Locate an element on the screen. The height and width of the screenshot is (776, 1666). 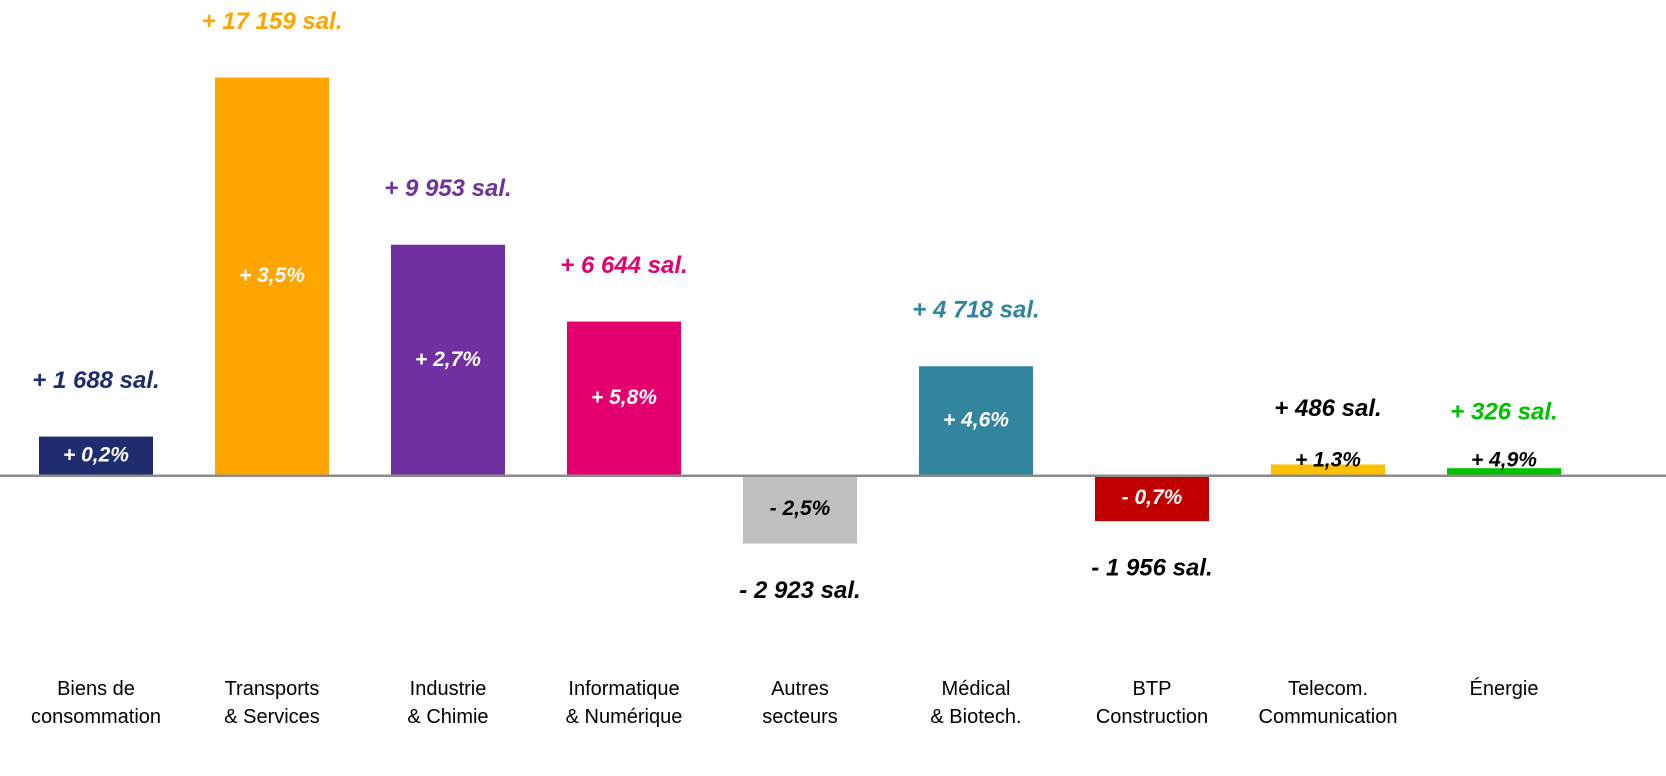
x-tick-label: Industrie & Chimie is located at coordinates (447, 703).